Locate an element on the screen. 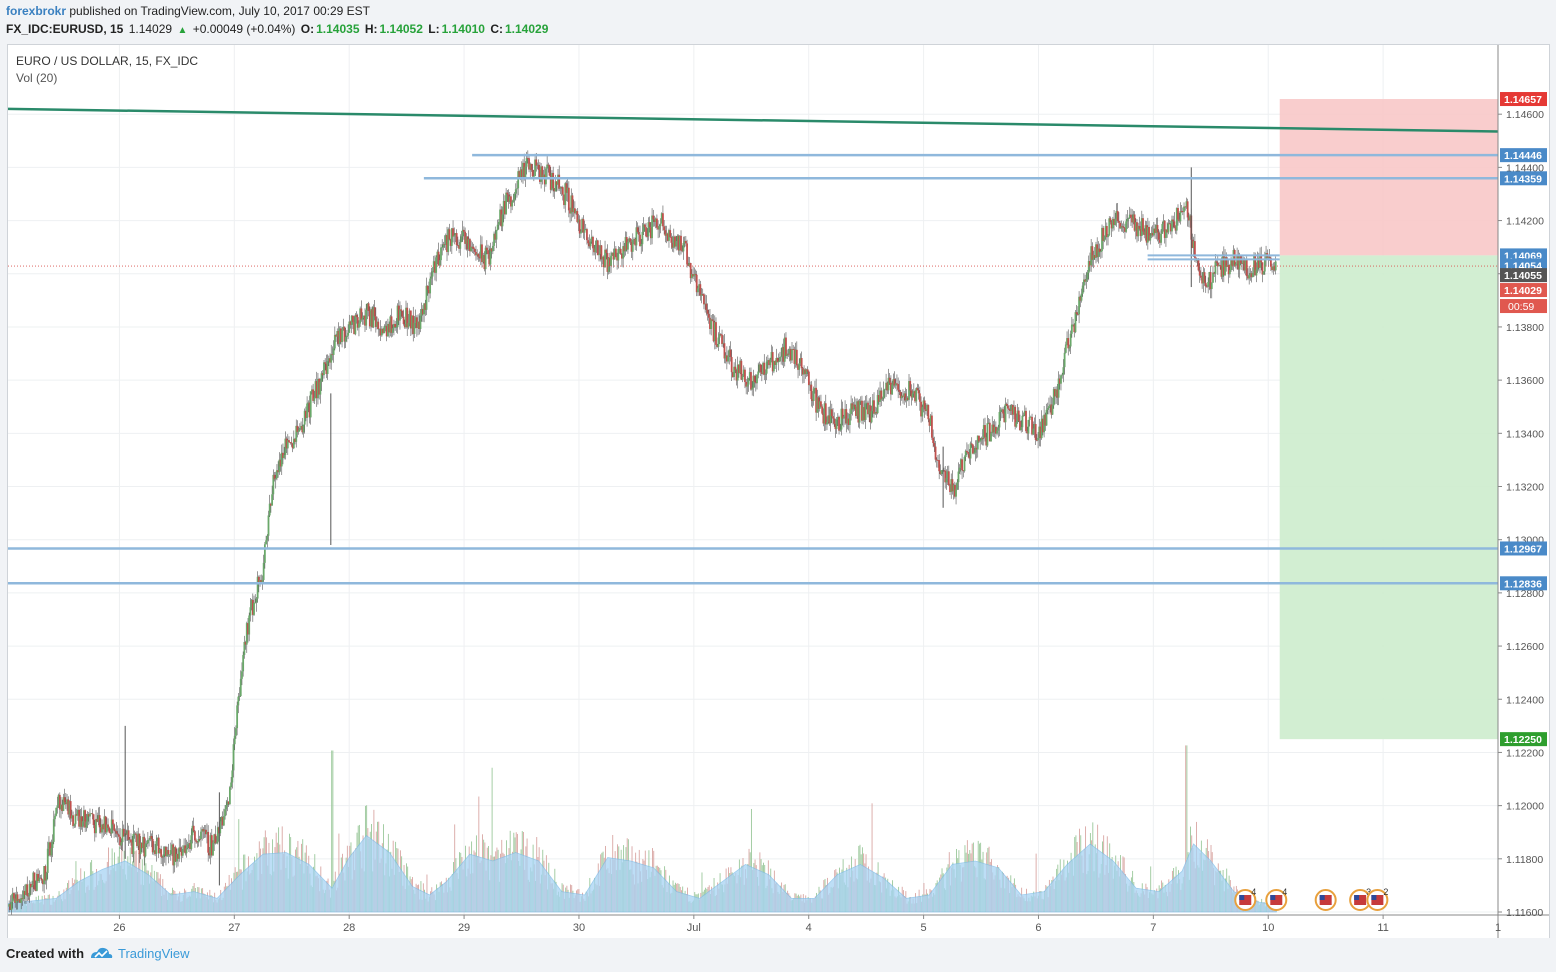 The height and width of the screenshot is (972, 1556). current-price-badge is located at coordinates (1523, 275).